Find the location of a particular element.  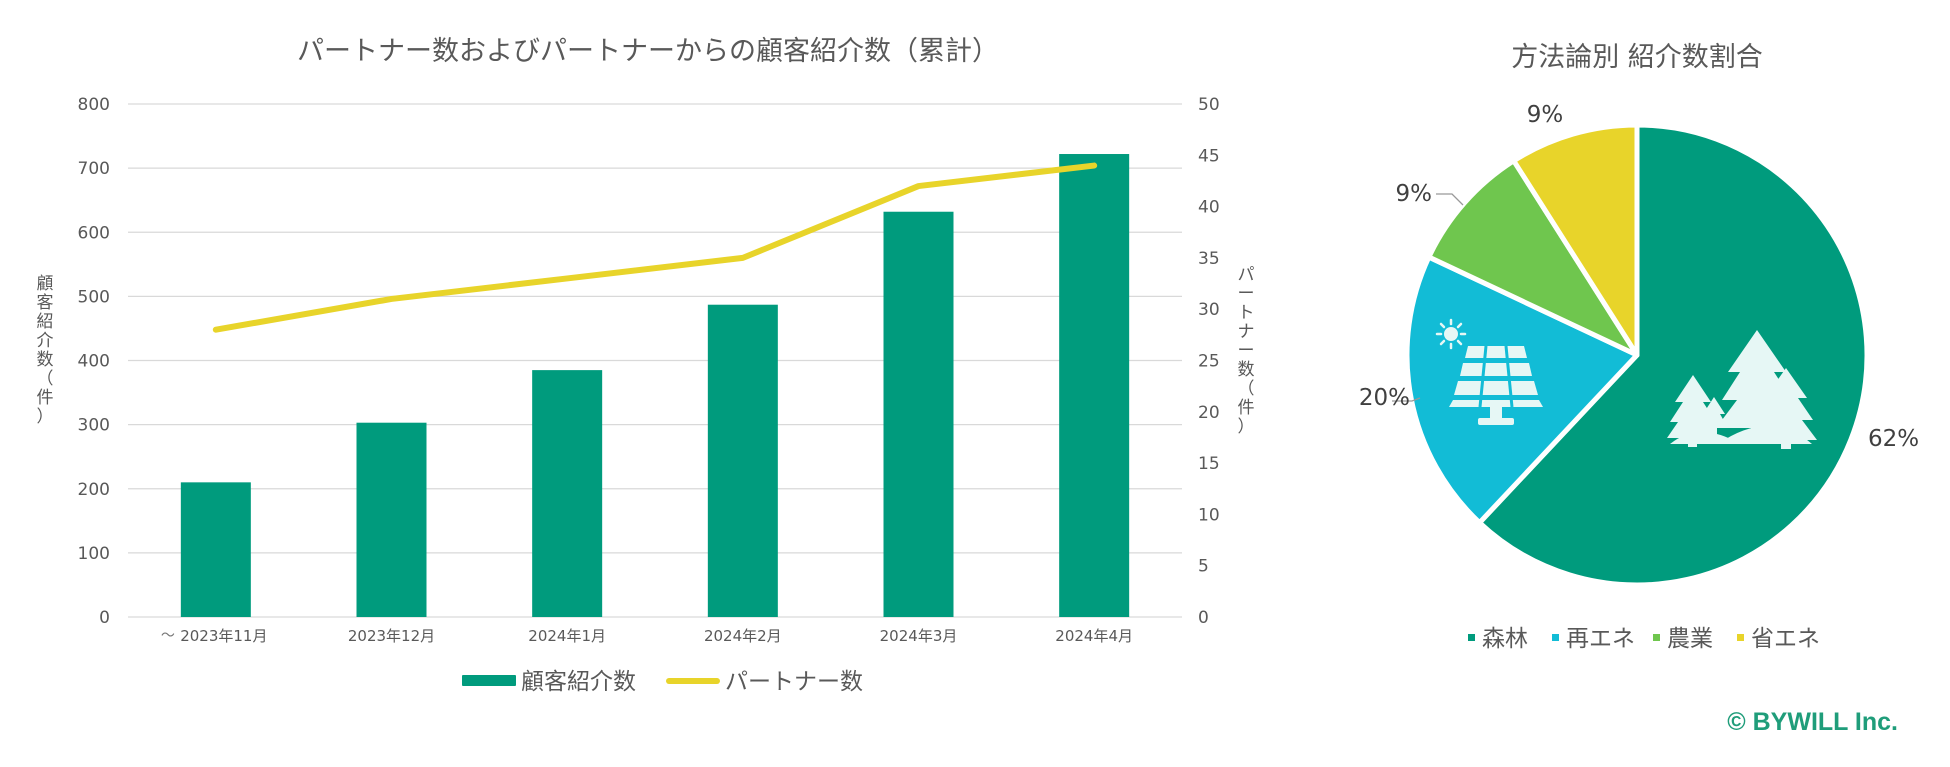

right-tick-label: 40 is located at coordinates (1209, 208).